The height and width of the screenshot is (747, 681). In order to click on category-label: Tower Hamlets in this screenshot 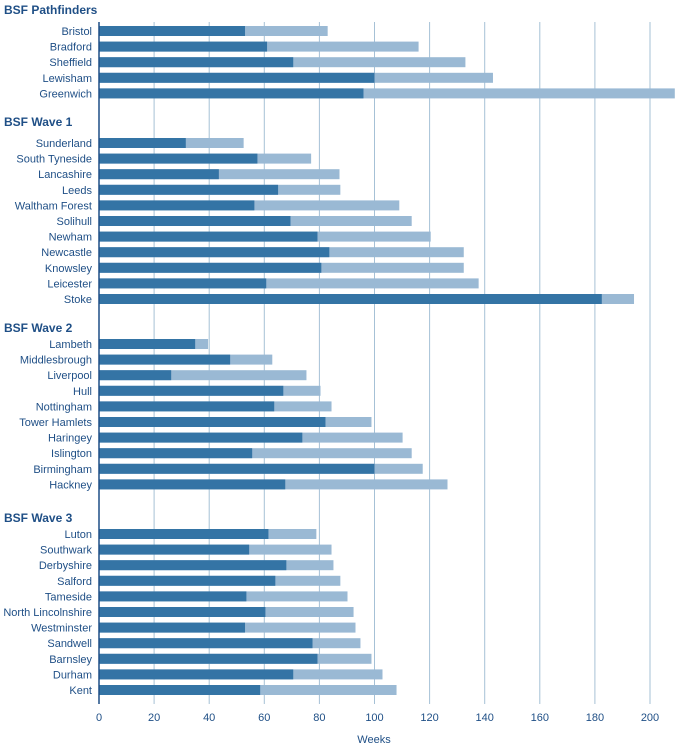, I will do `click(55, 423)`.